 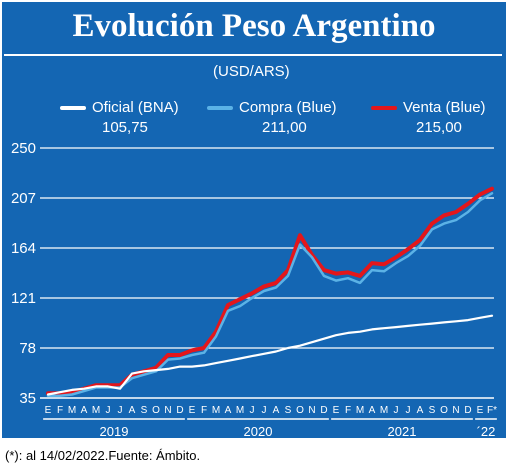 What do you see at coordinates (72, 410) in the screenshot?
I see `x-tick-label-2: M` at bounding box center [72, 410].